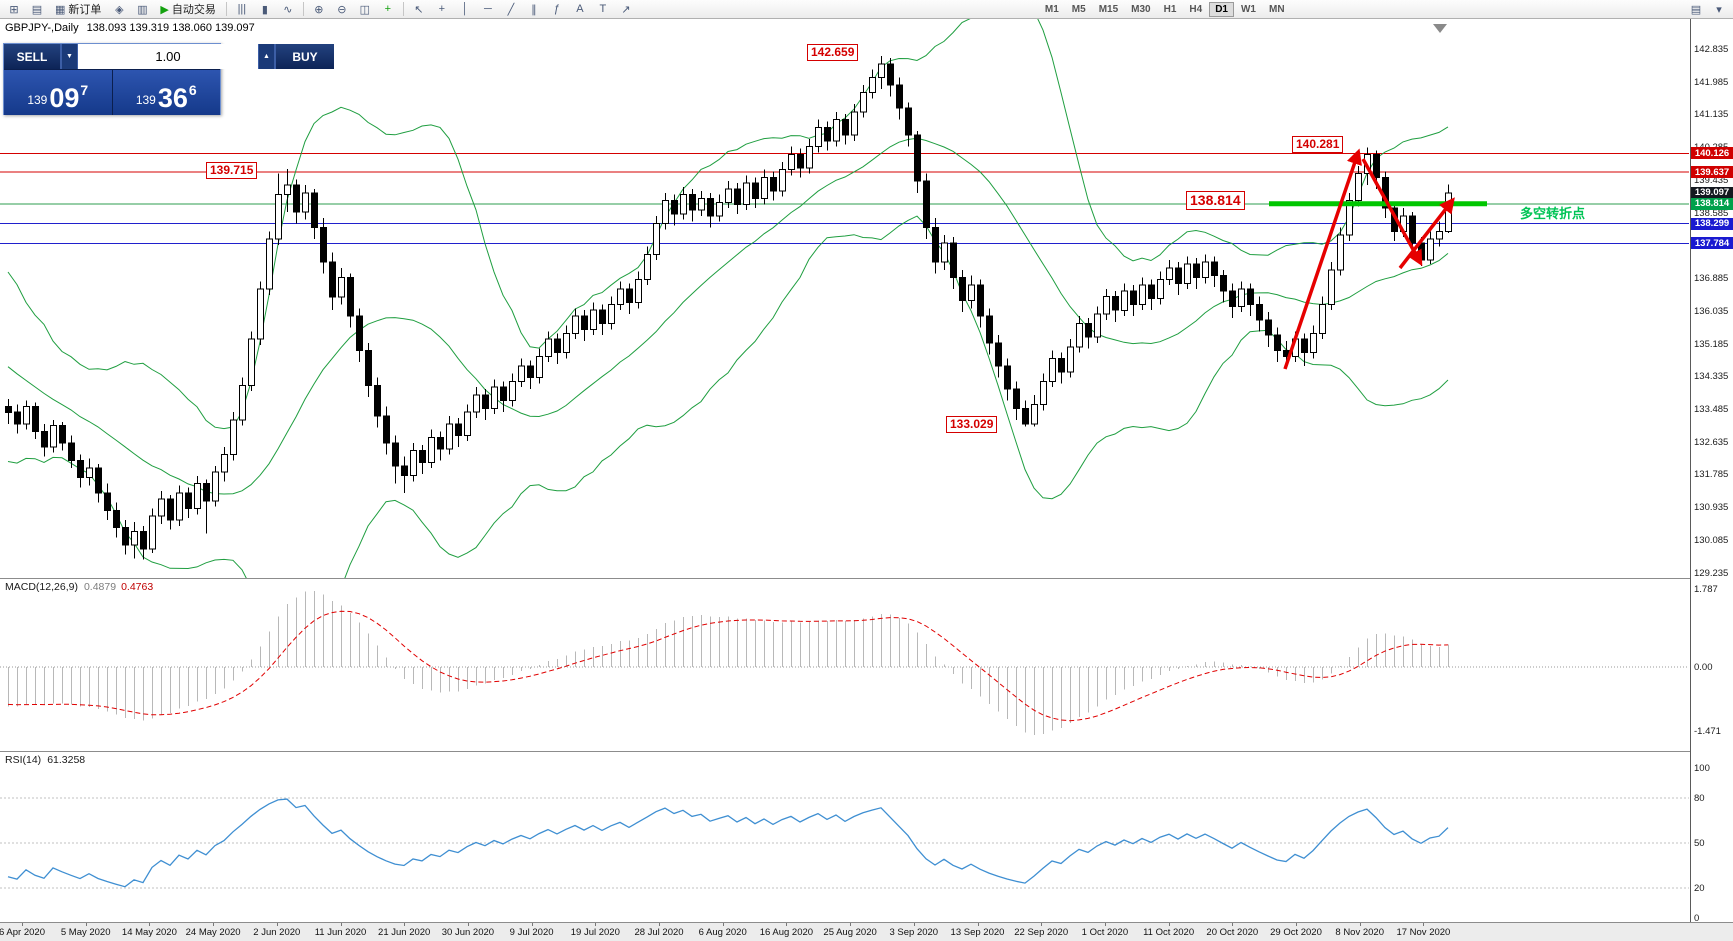 This screenshot has width=1733, height=941. Describe the element at coordinates (342, 9) in the screenshot. I see `zoom-out-icon: ⊖` at that location.